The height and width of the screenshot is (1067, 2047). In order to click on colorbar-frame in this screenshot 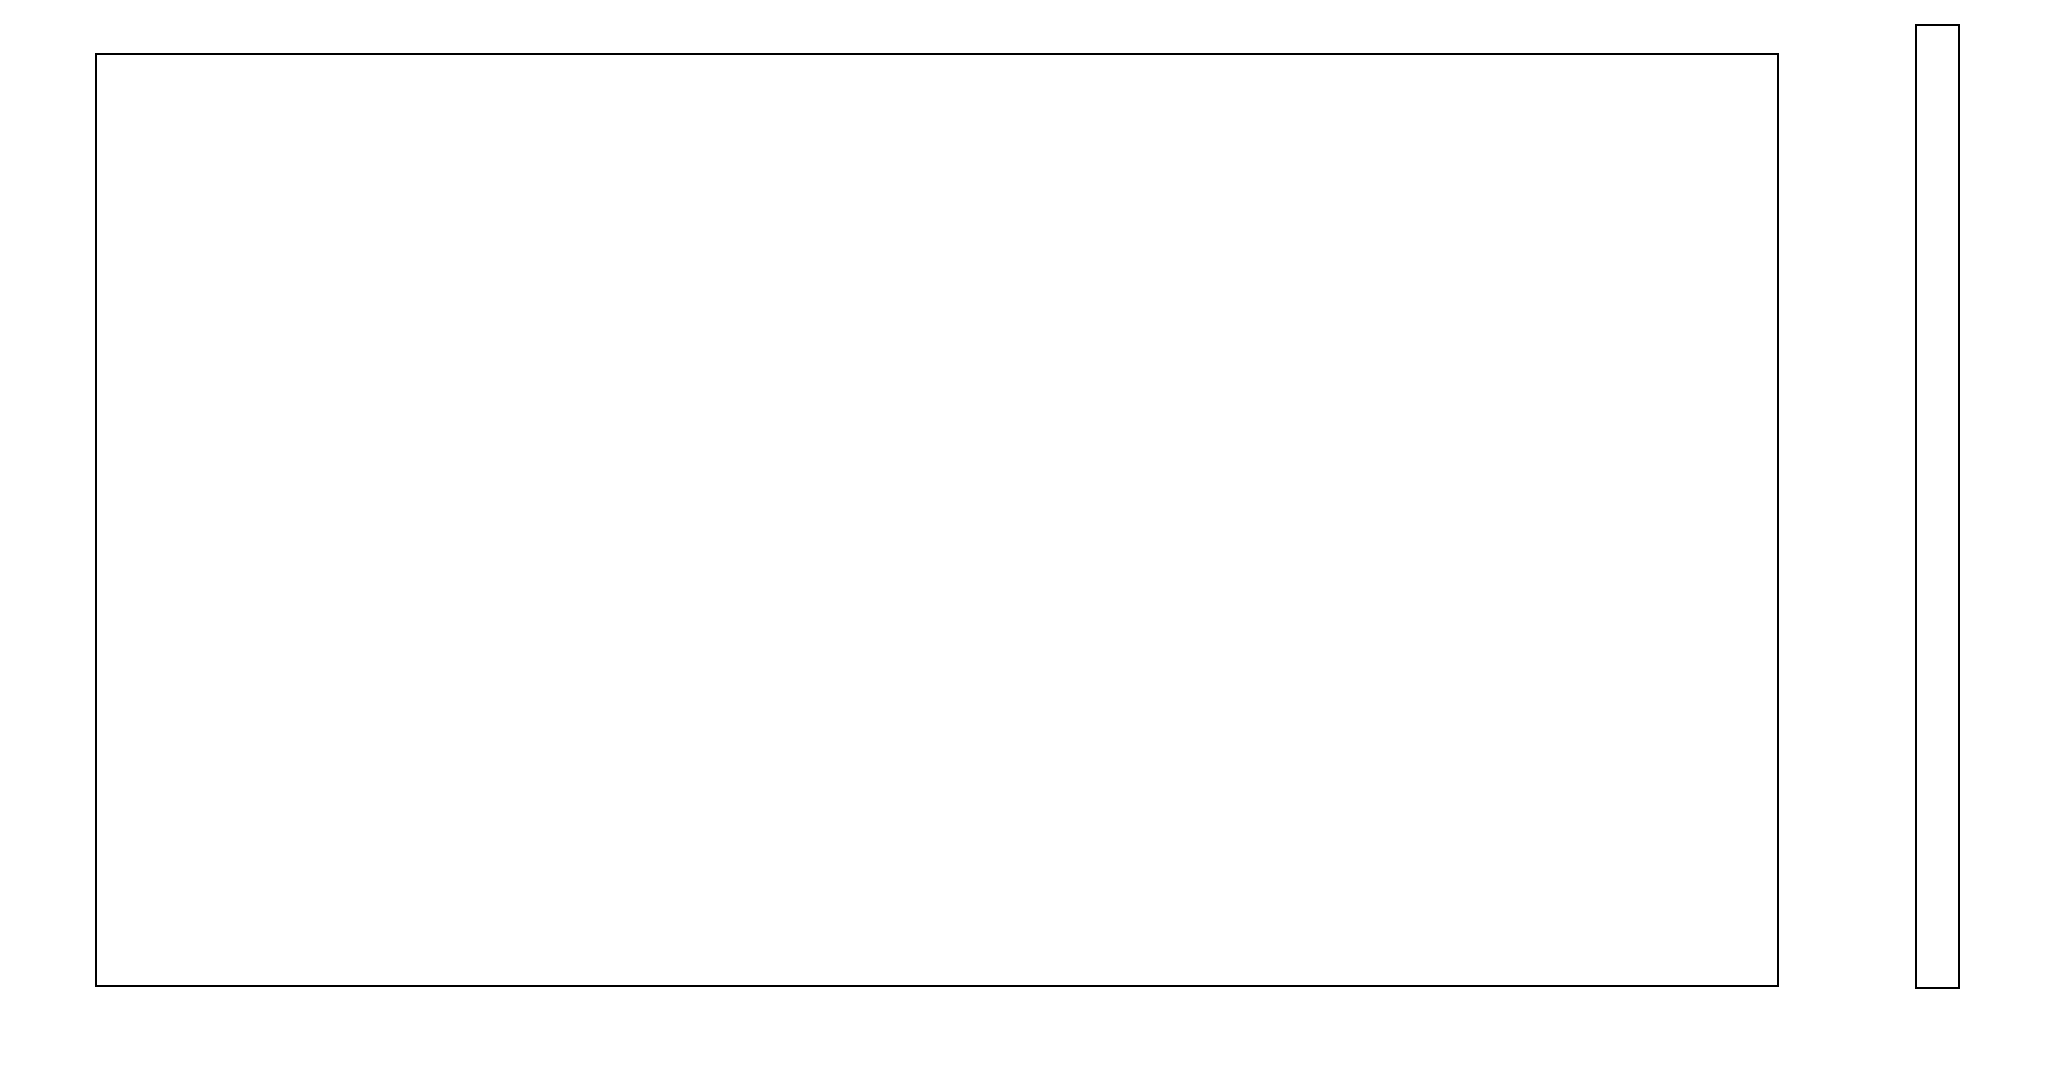, I will do `click(1937, 506)`.